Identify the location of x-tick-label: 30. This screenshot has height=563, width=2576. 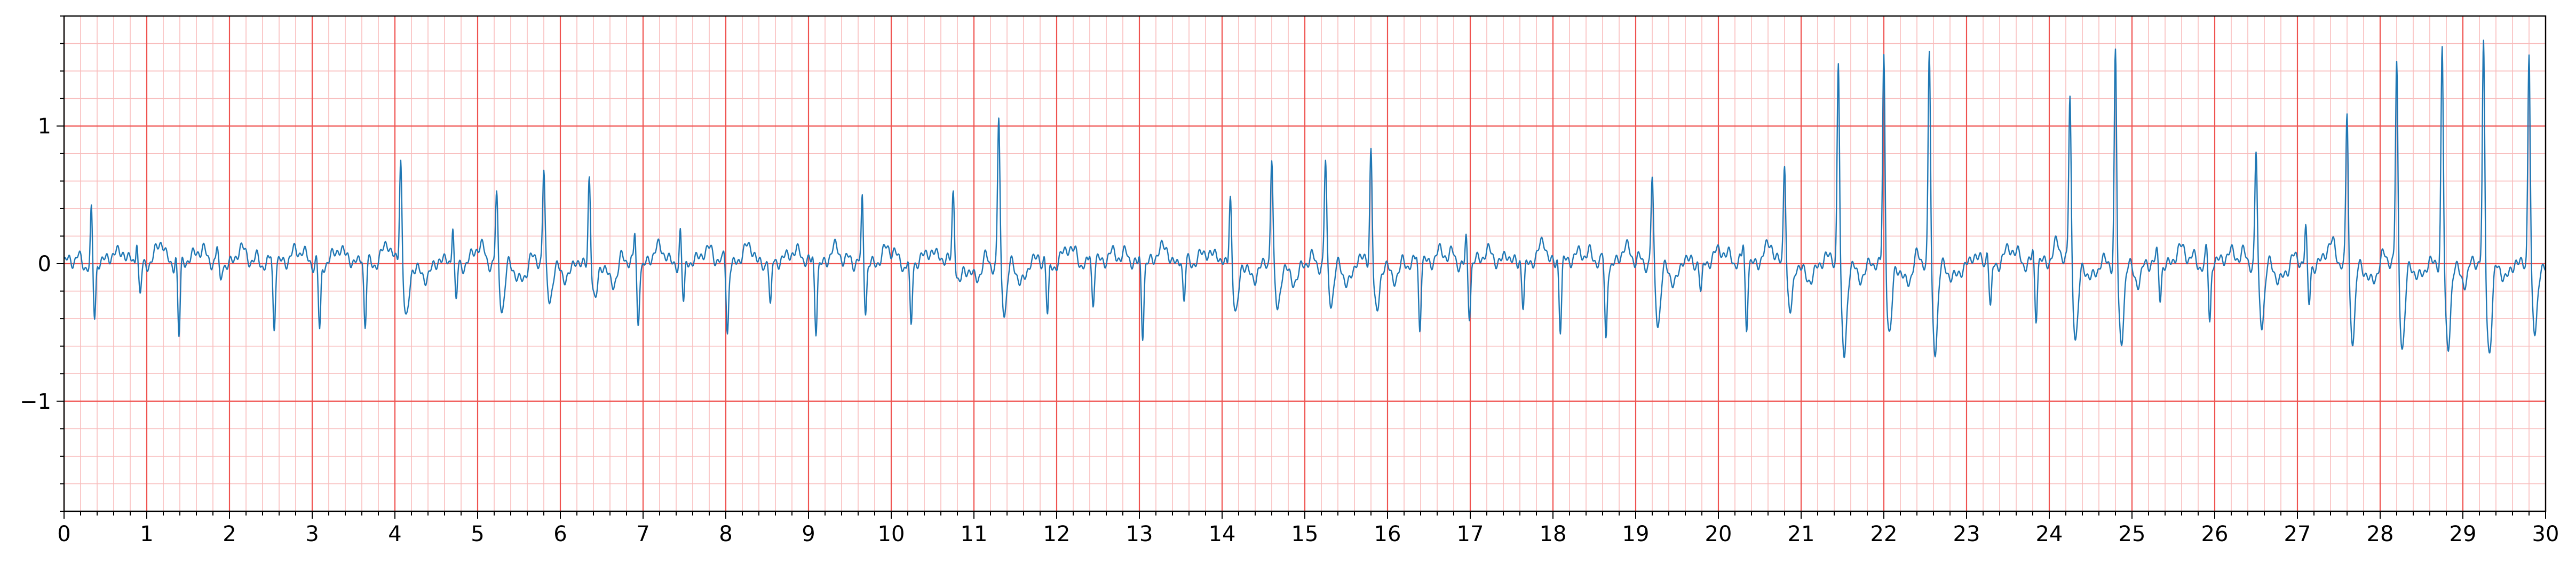
(2545, 534).